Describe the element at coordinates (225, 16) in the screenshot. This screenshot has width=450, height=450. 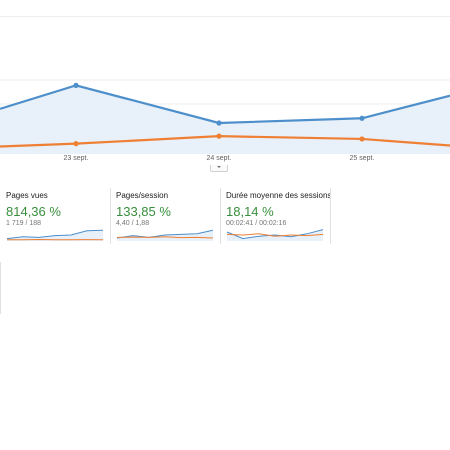
I see `header-divider` at that location.